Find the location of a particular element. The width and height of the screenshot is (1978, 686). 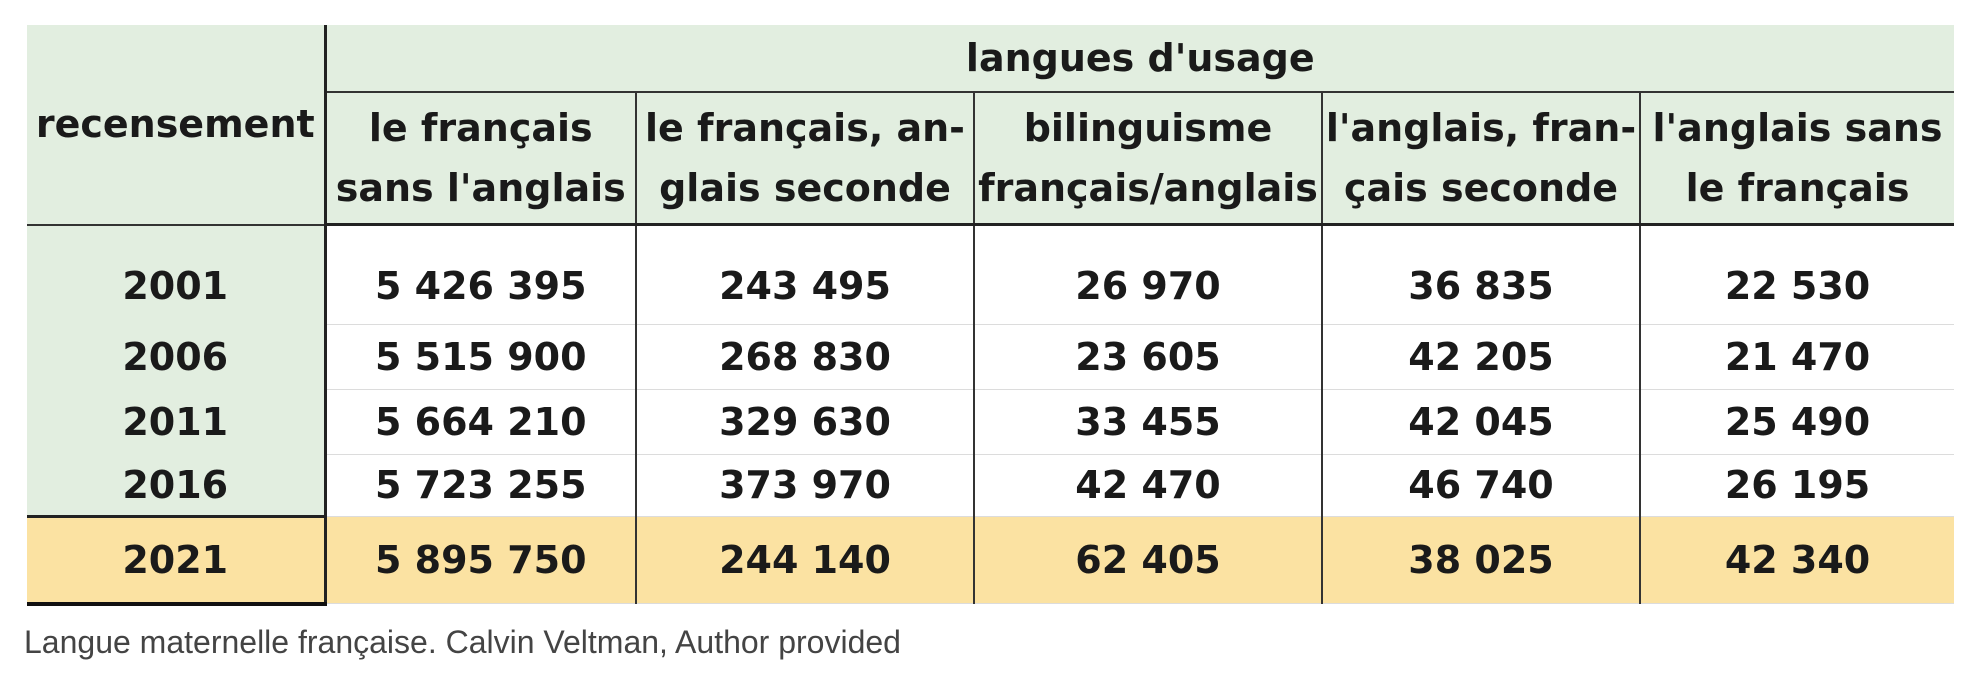

column-header: le français, an-glais seconde is located at coordinates (804, 159).